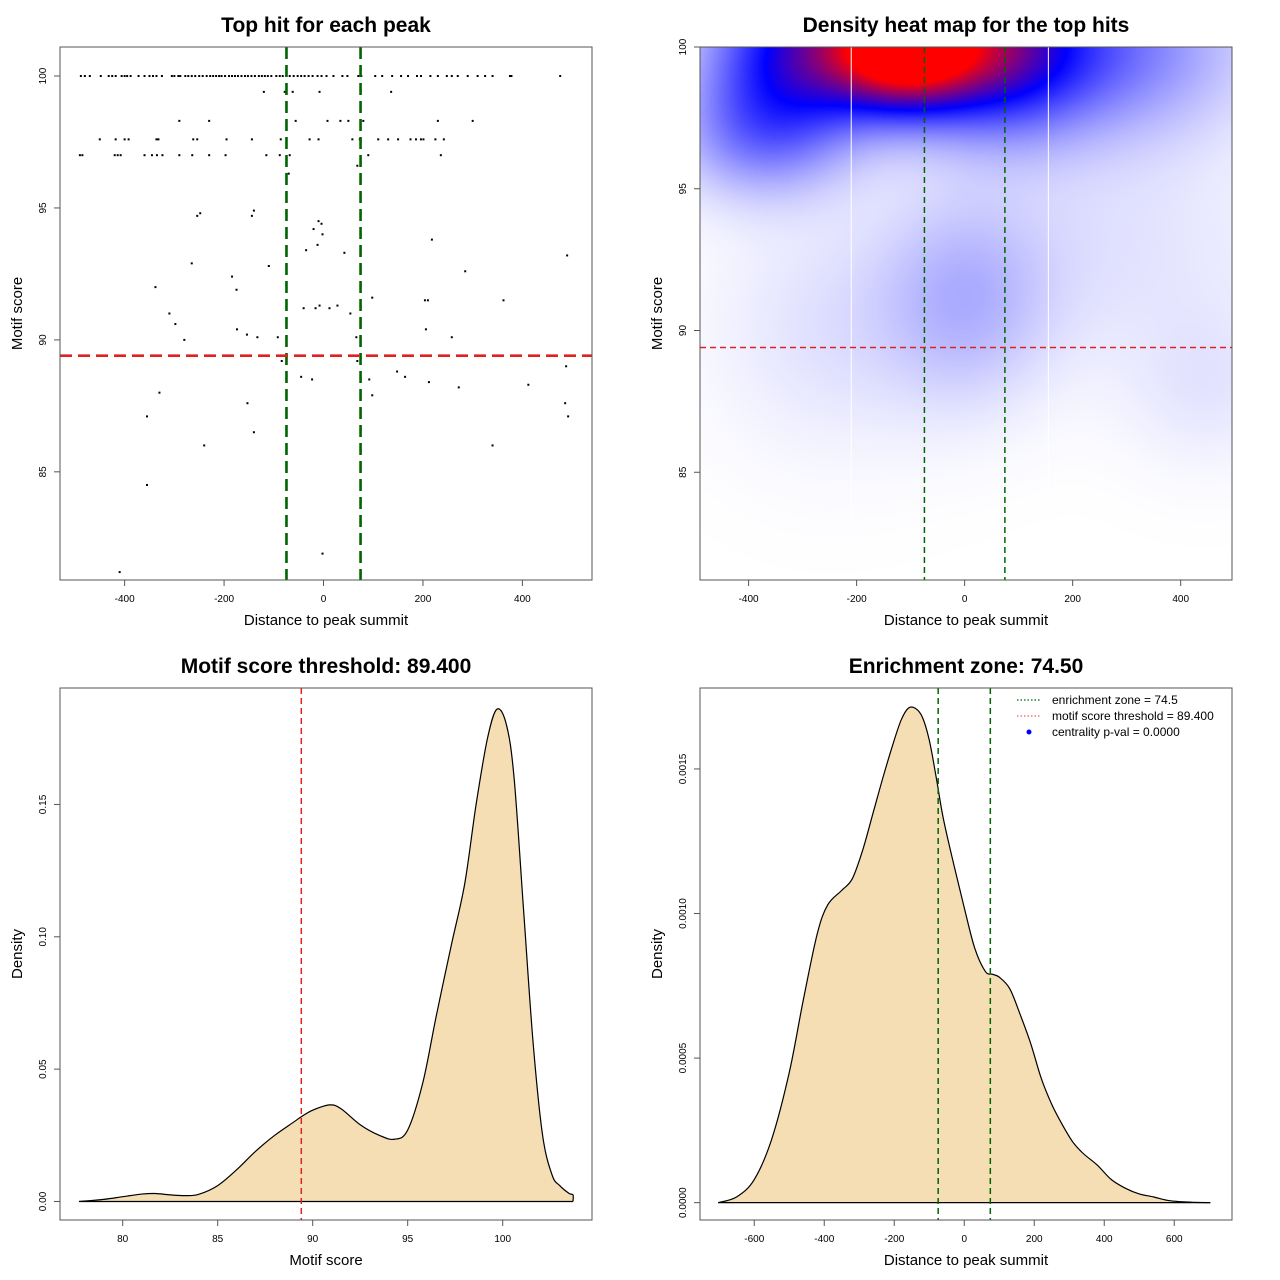 This screenshot has height=1280, width=1280. I want to click on y-axis-label: Motif score, so click(657, 313).